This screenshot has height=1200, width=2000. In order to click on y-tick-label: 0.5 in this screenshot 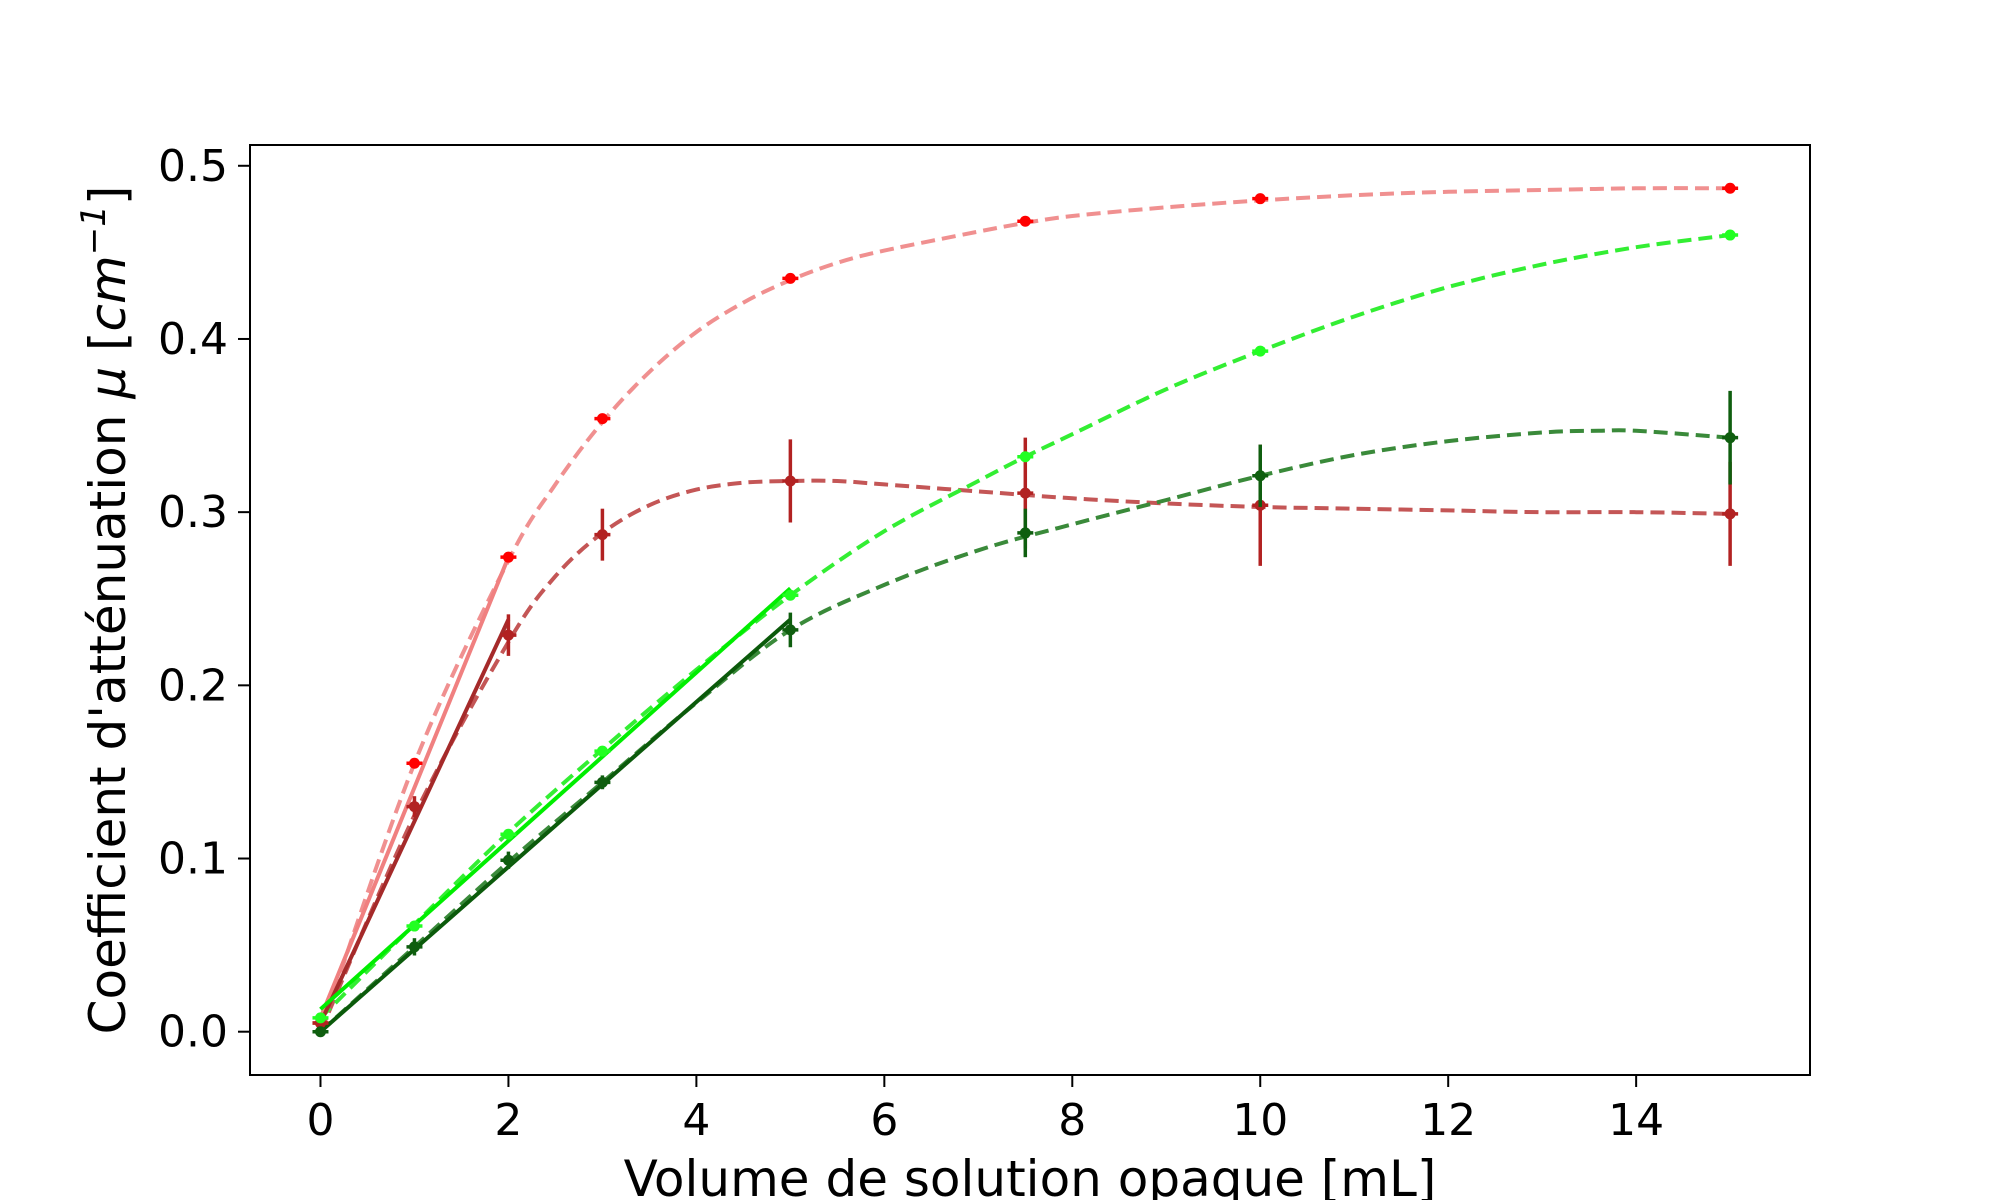, I will do `click(193, 166)`.